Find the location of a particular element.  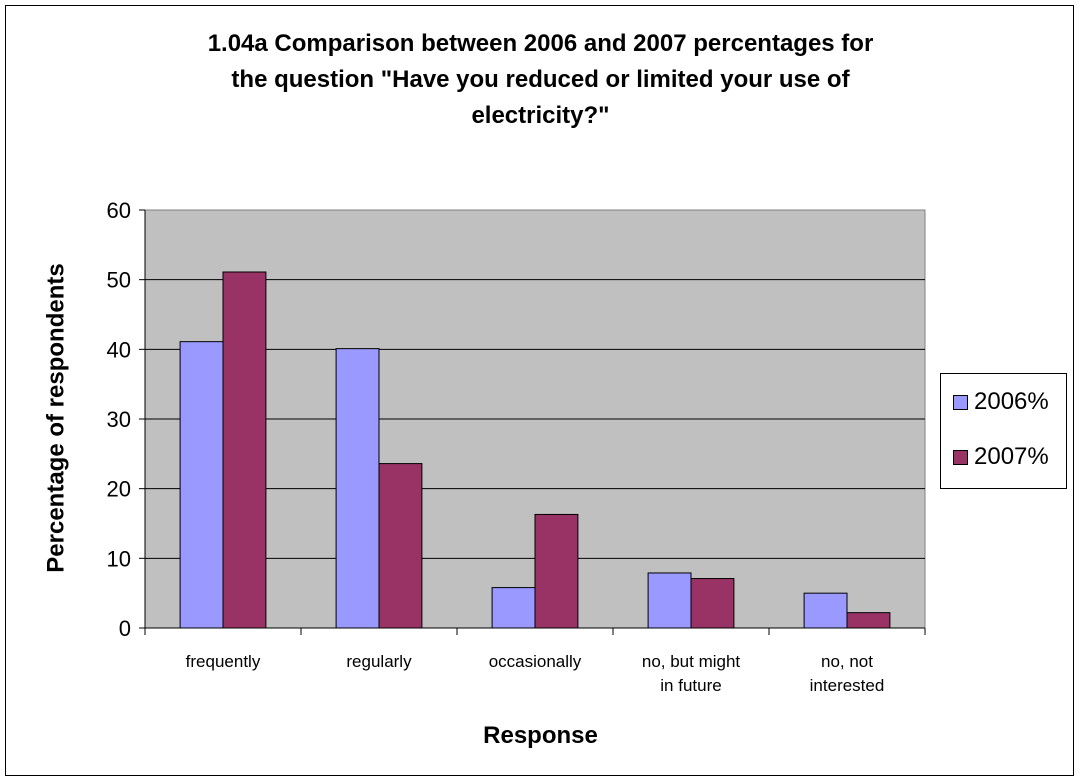

y-tick-label: 40 is located at coordinates (119, 349).